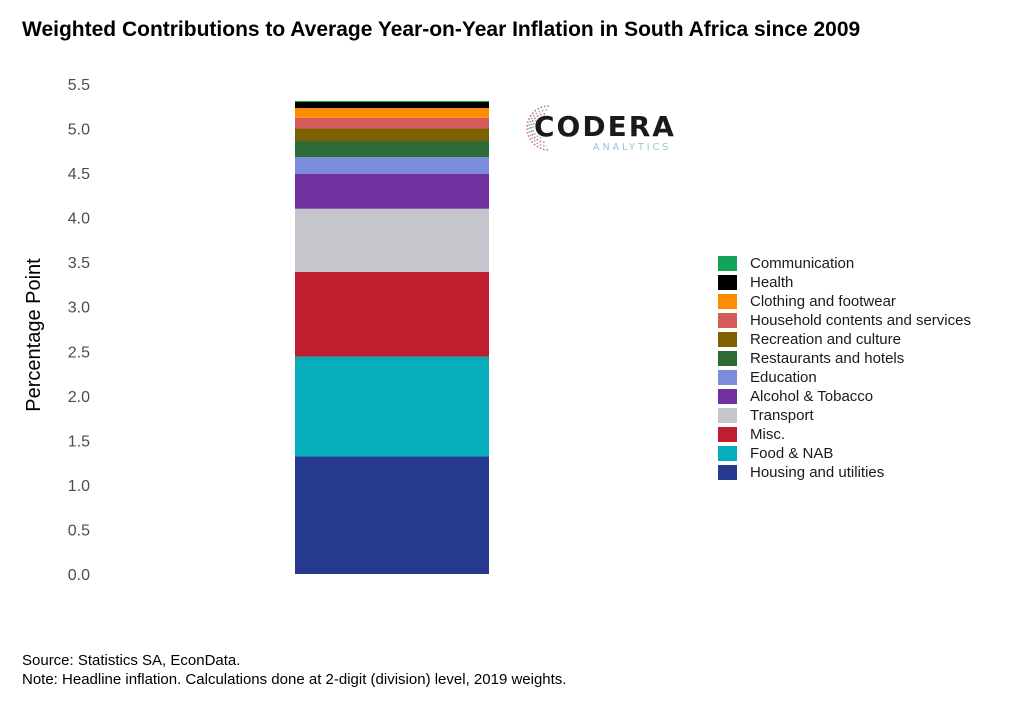 The image size is (1024, 709). I want to click on legend-item: Housing and utilities, so click(844, 472).